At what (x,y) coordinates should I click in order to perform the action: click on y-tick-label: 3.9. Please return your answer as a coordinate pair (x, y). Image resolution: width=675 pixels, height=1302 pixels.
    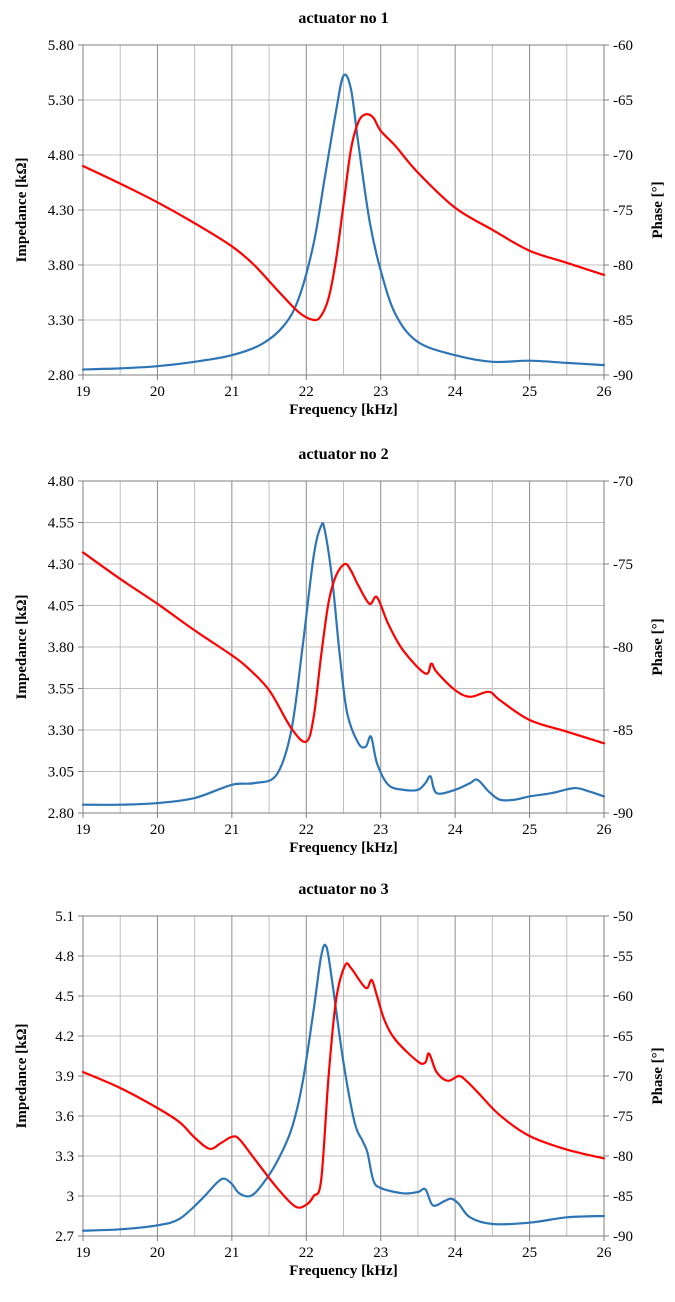
    Looking at the image, I should click on (64, 1077).